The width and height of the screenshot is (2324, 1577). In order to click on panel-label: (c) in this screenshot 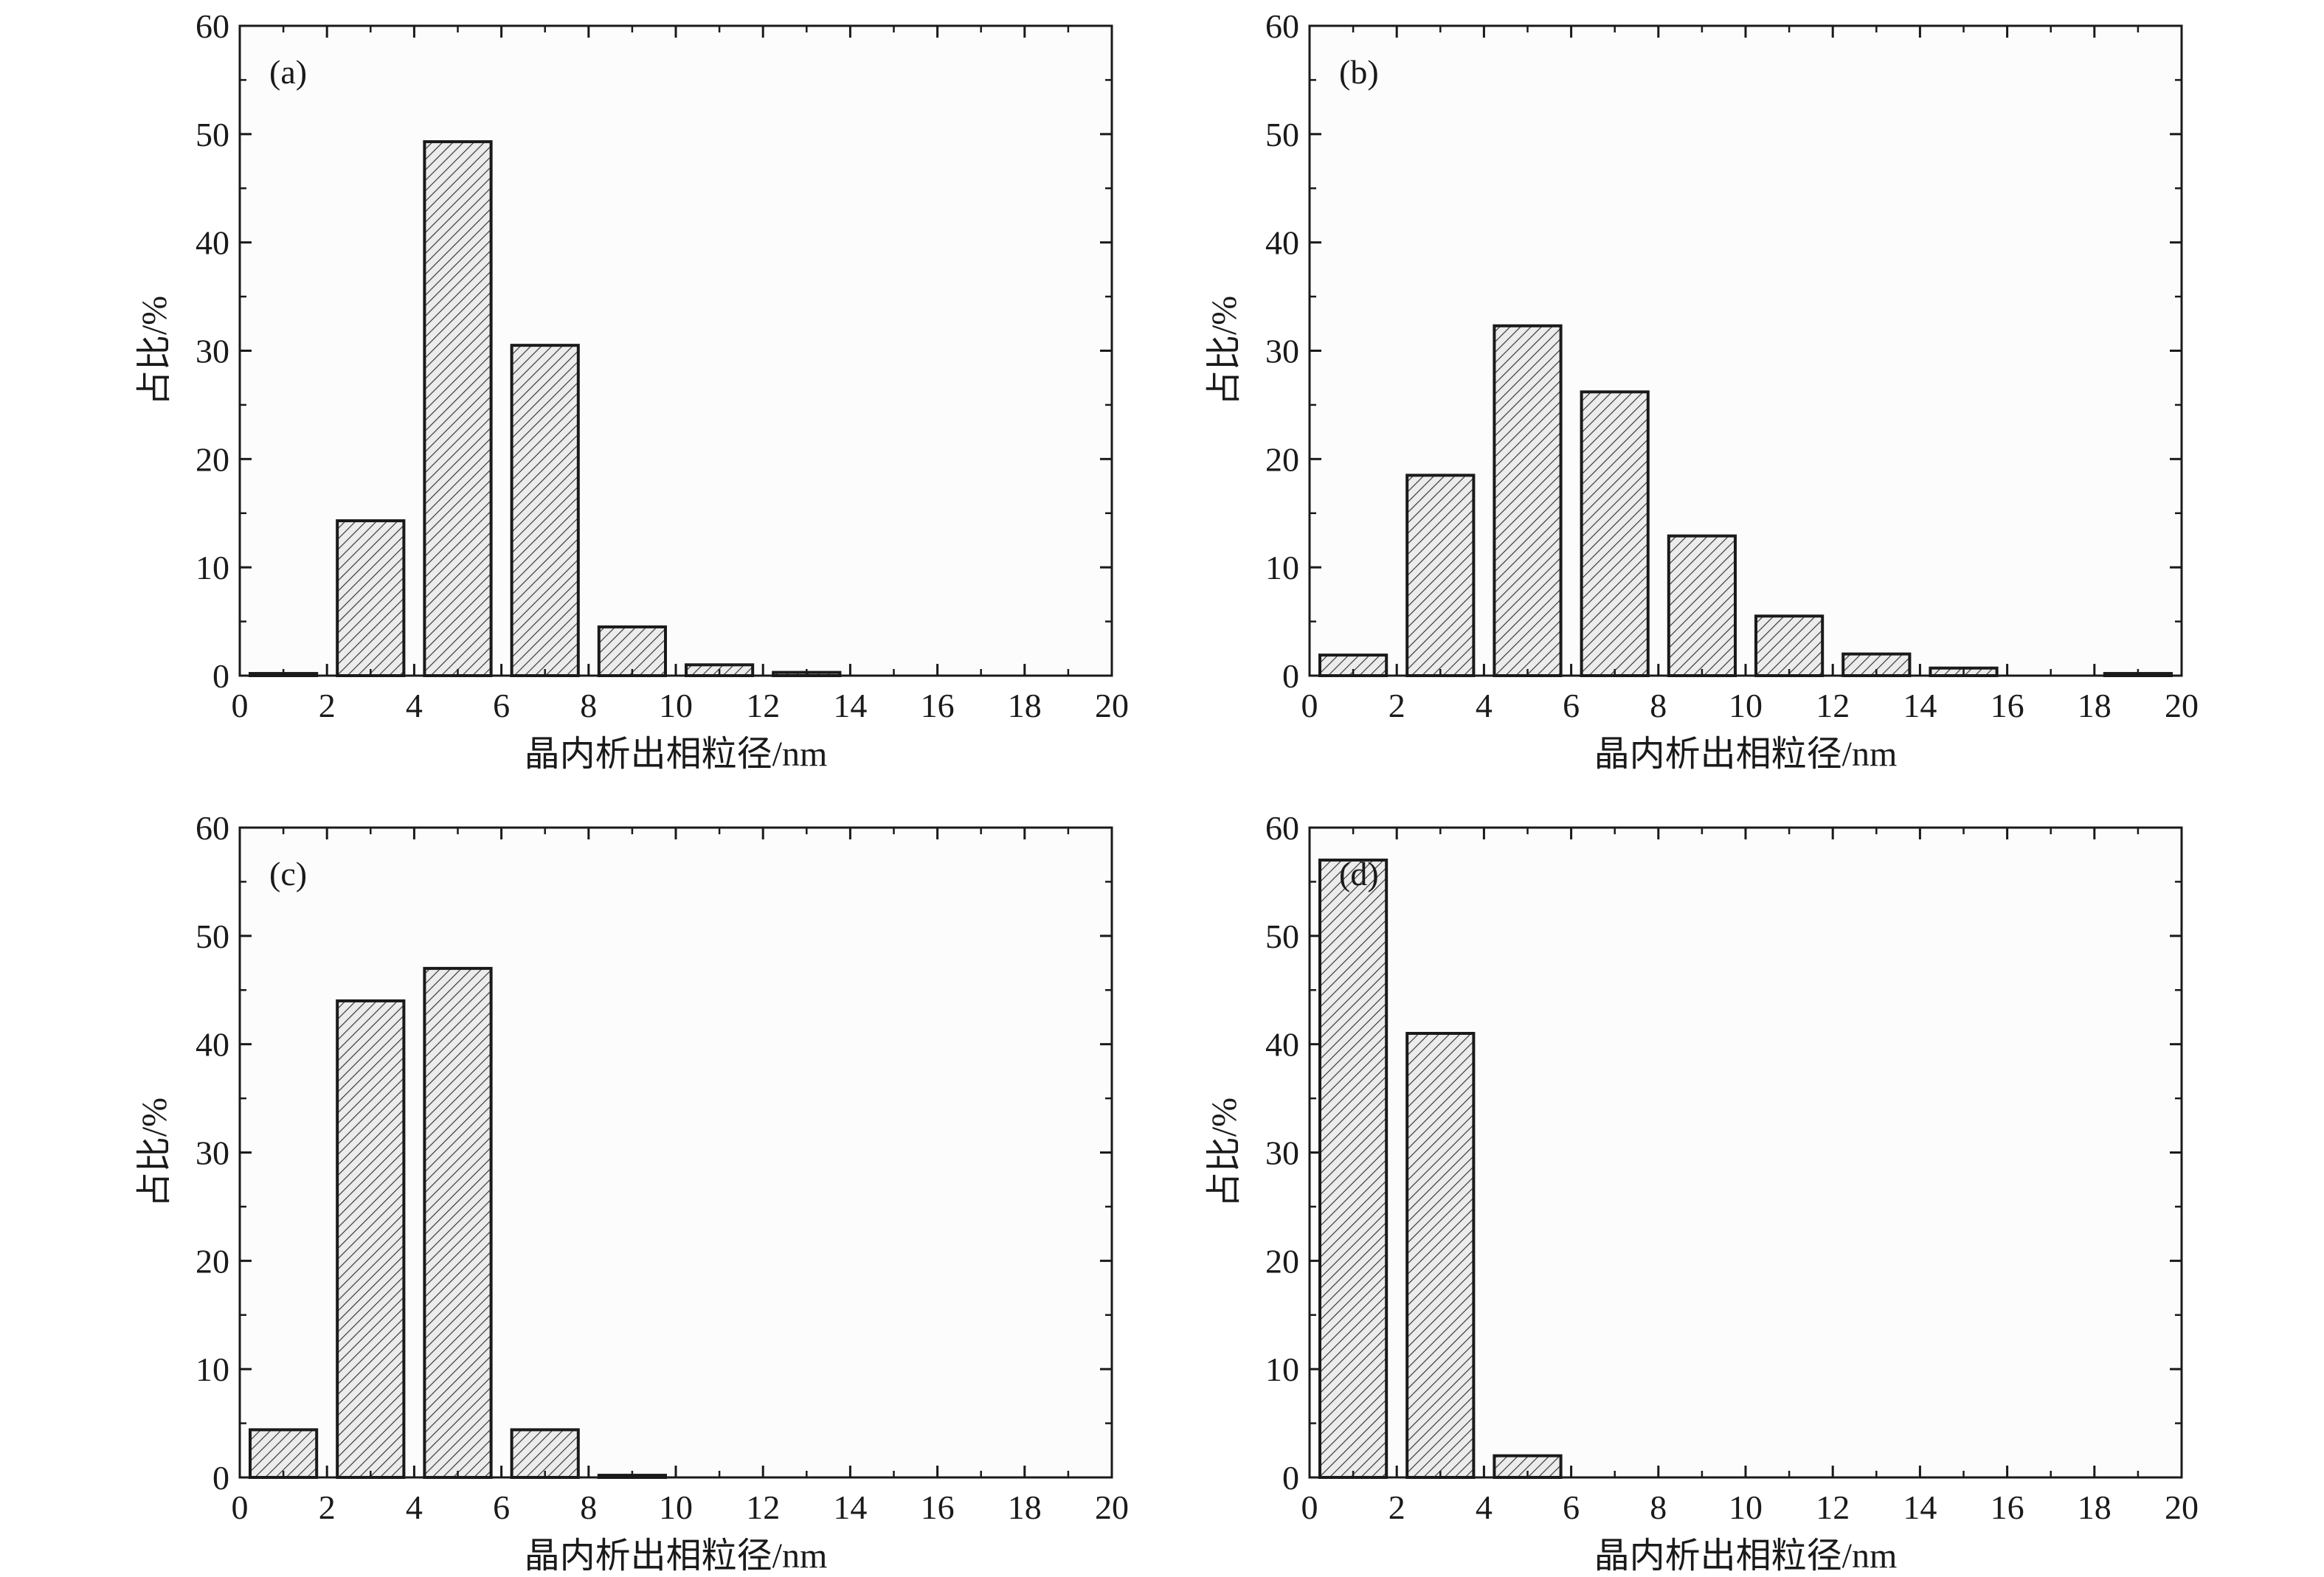, I will do `click(288, 874)`.